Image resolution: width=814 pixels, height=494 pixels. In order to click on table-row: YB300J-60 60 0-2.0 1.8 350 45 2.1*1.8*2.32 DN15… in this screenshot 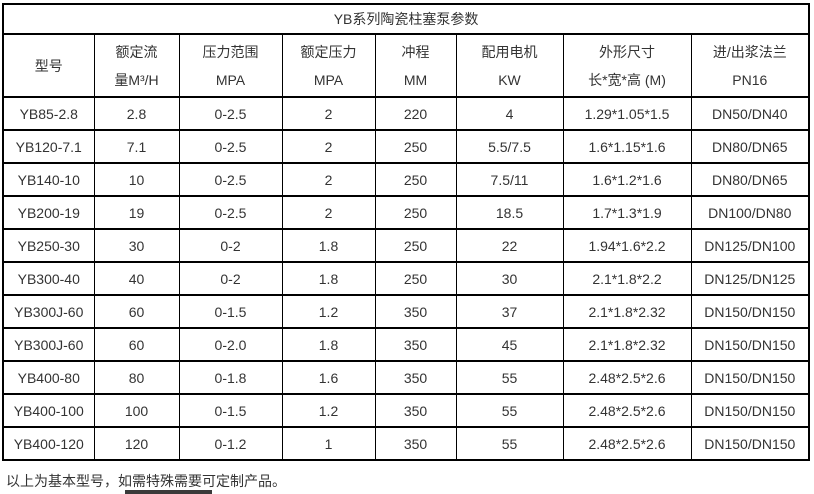, I will do `click(406, 344)`.